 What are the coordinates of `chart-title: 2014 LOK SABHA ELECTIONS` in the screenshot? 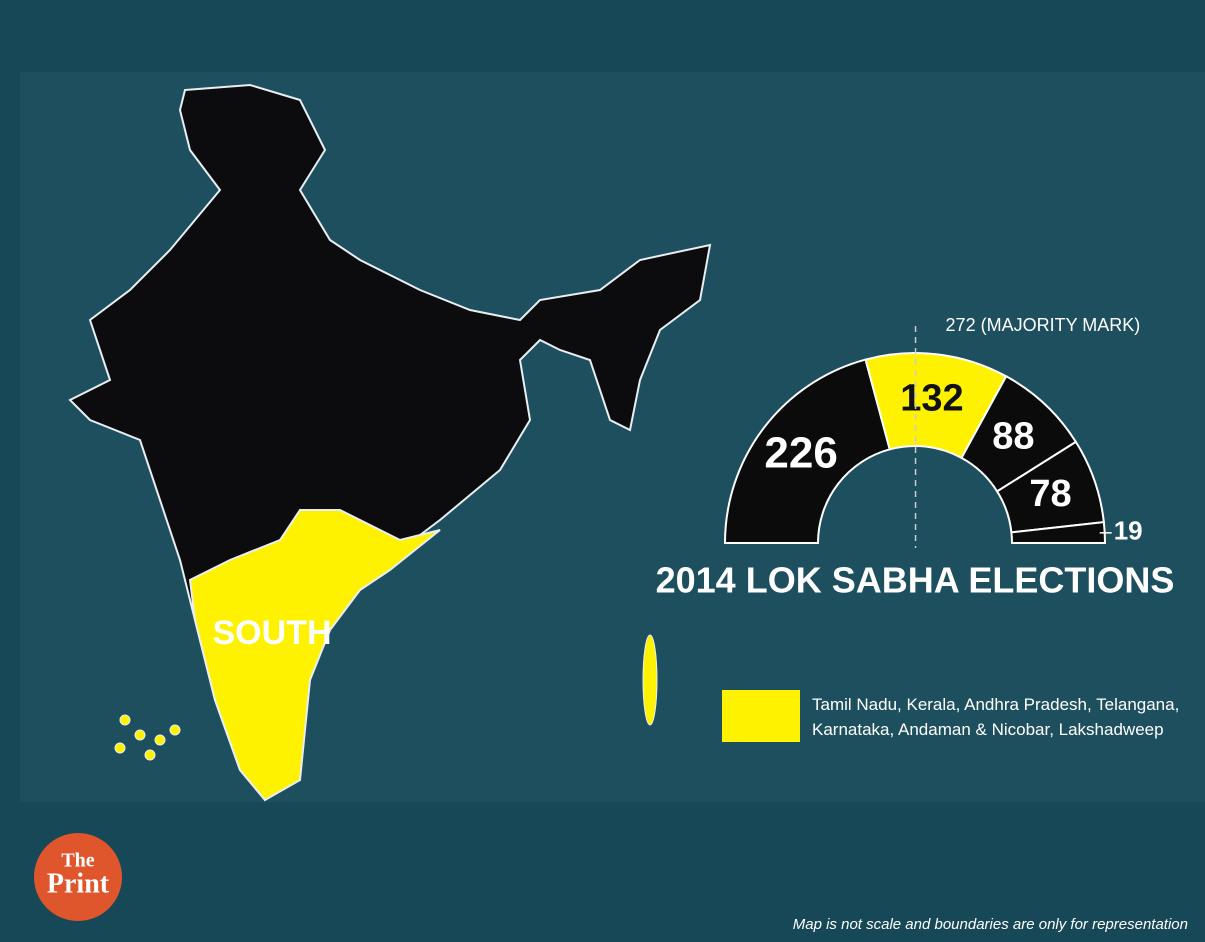 It's located at (915, 580).